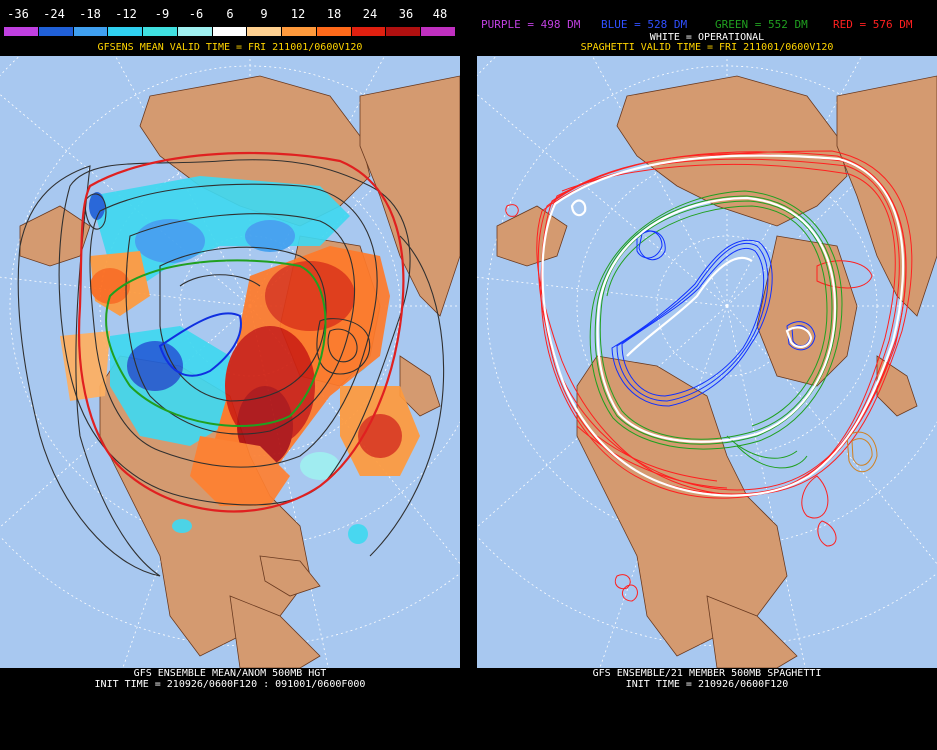  Describe the element at coordinates (761, 24) in the screenshot. I see `legend-green: GREEN = 552 DM` at that location.